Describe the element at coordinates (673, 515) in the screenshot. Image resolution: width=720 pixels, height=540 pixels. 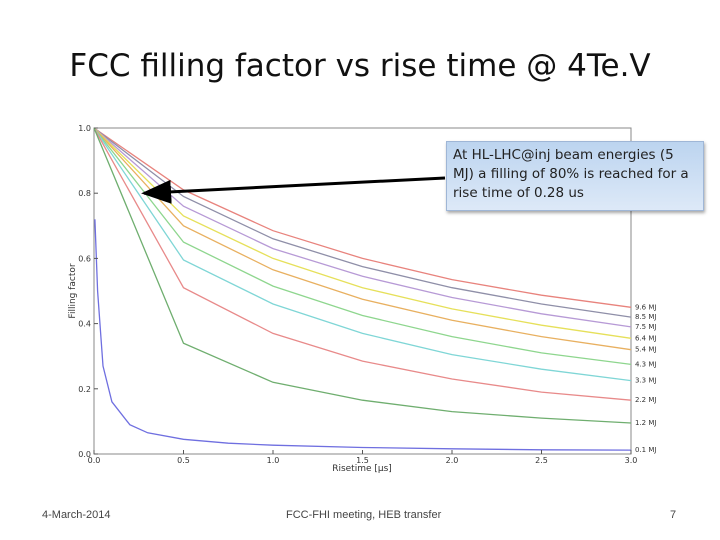
I see `page-number: 7` at that location.